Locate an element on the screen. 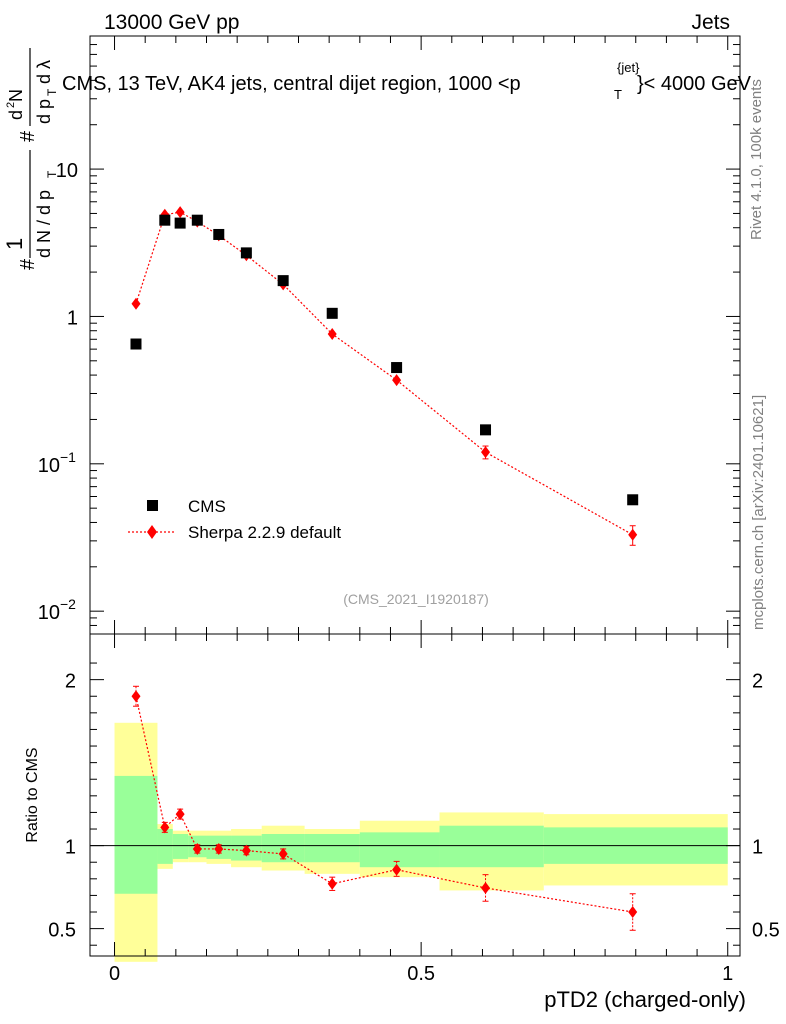  legend-sherpa-marker is located at coordinates (152, 532).